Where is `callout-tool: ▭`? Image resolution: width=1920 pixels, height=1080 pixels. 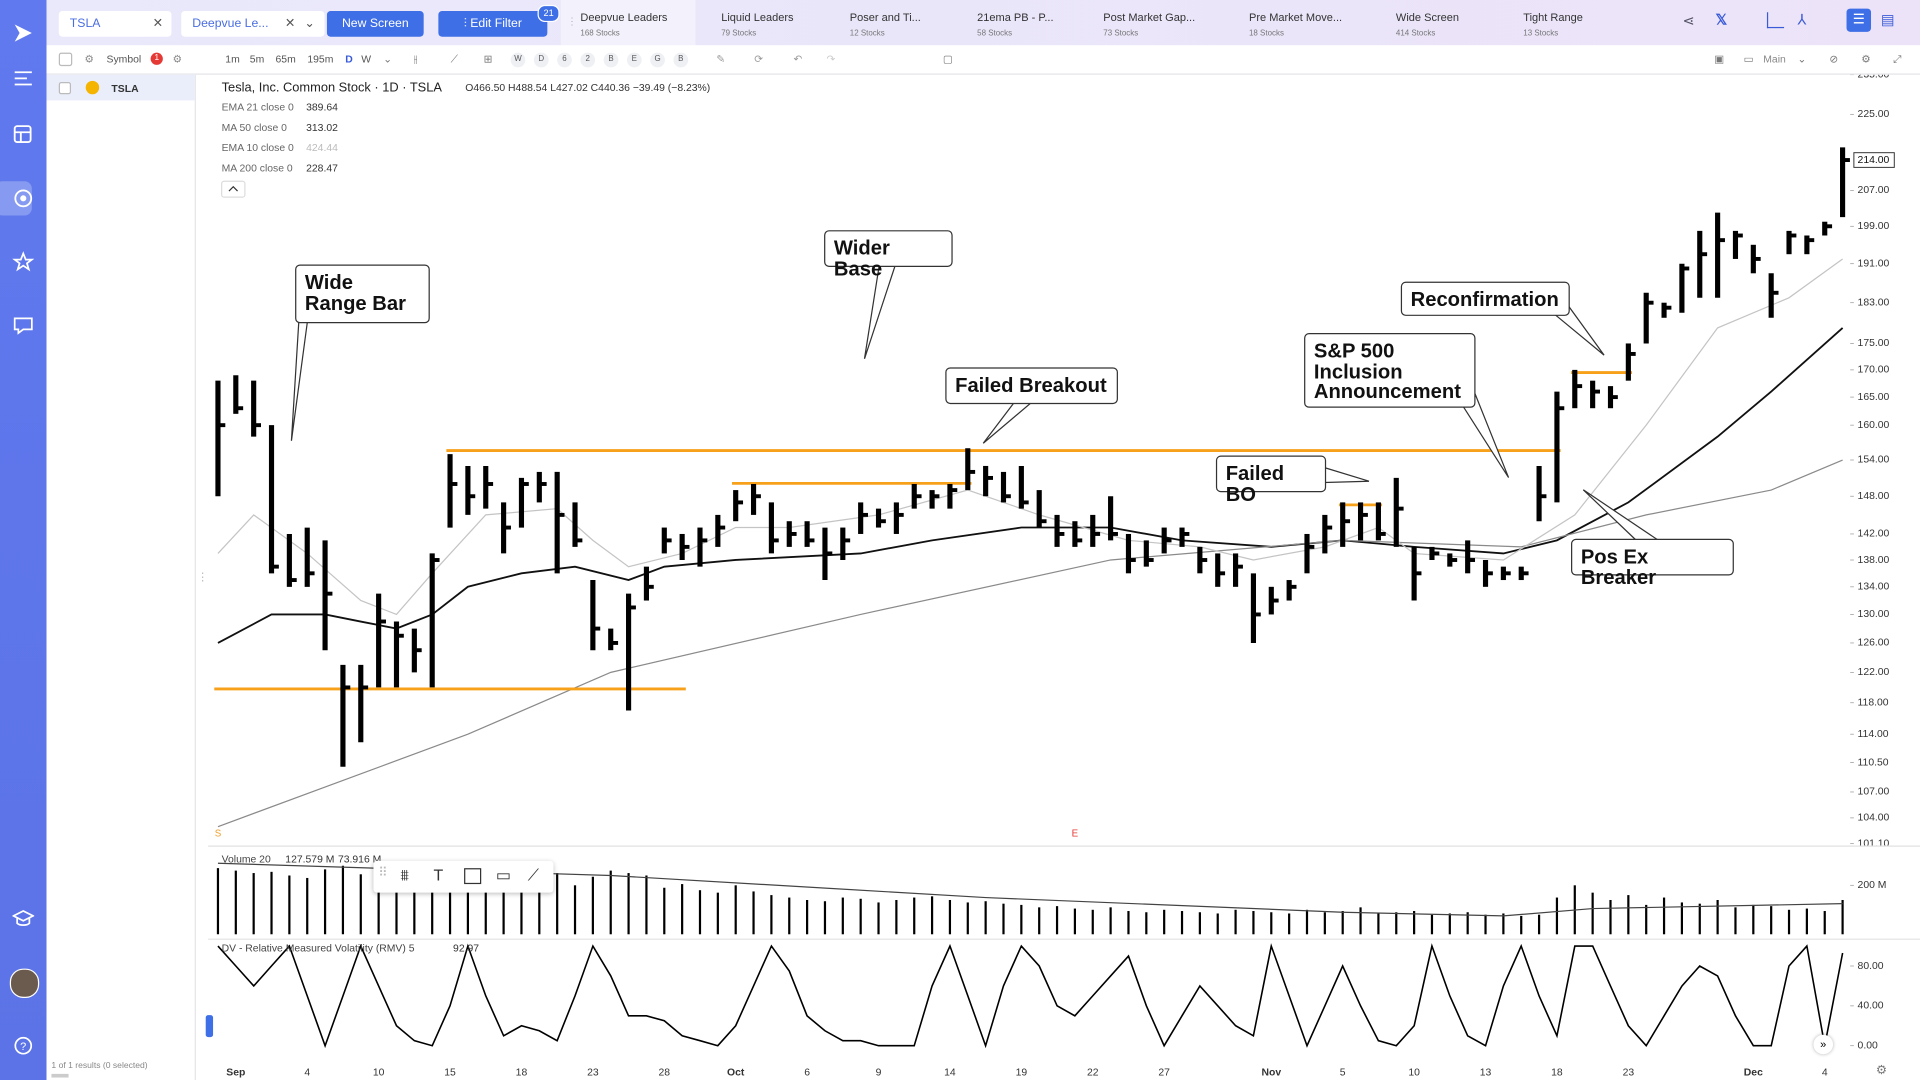
callout-tool: ▭ is located at coordinates (503, 875).